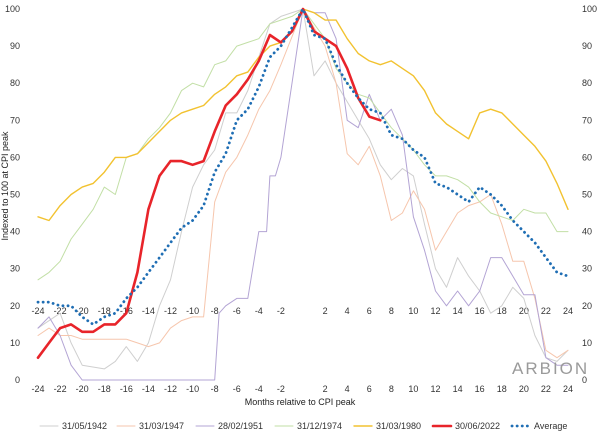 The image size is (600, 434). What do you see at coordinates (502, 311) in the screenshot?
I see `x-tick-label-middle: 18` at bounding box center [502, 311].